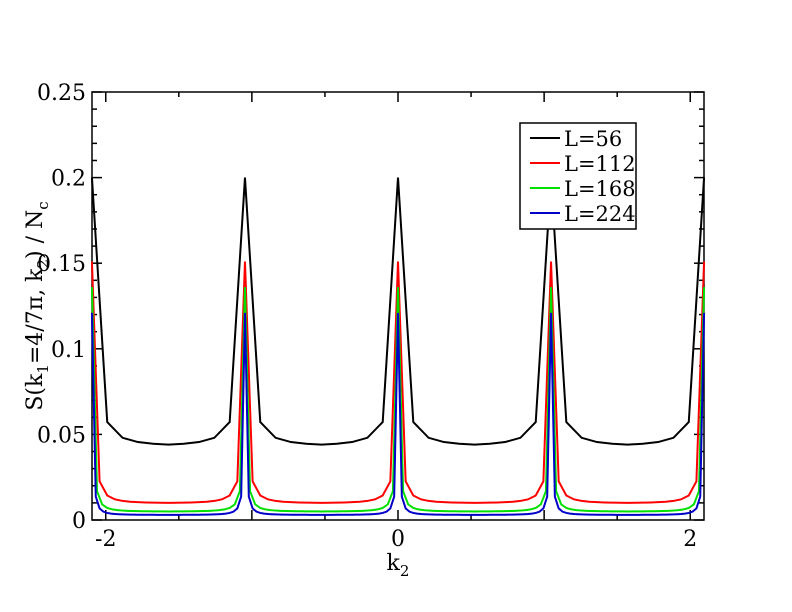 This screenshot has width=792, height=612. I want to click on y-tick-label: 0.25, so click(61, 93).